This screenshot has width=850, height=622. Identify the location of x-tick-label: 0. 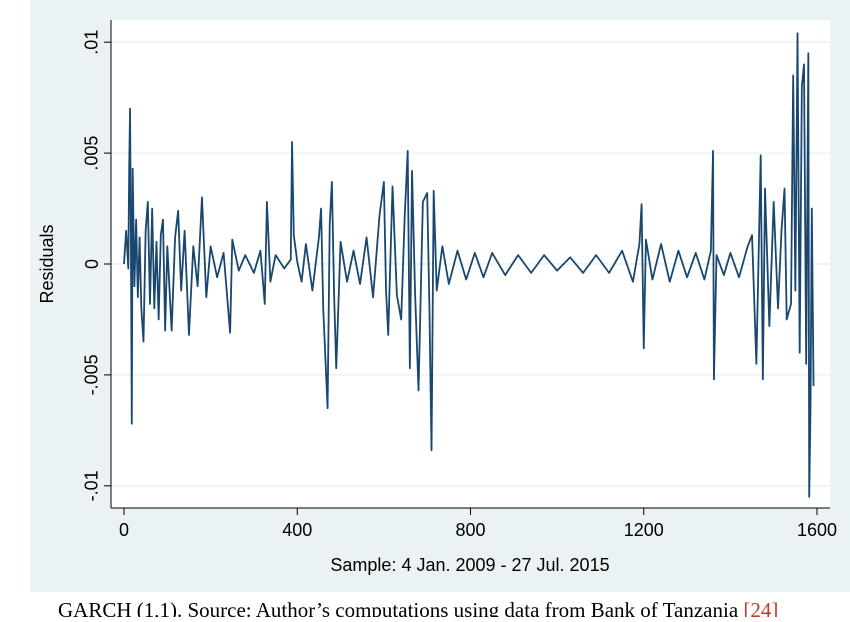
(124, 530).